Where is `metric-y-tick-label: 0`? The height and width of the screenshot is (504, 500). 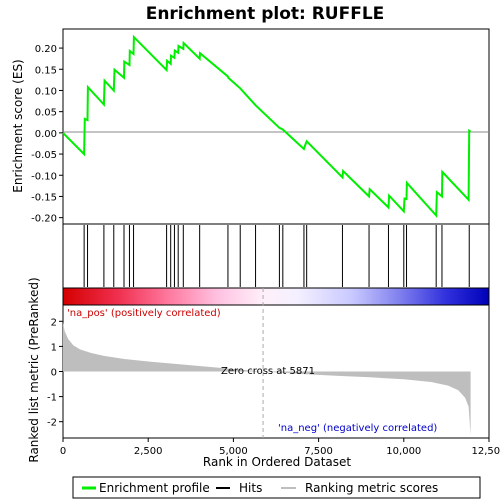
metric-y-tick-label: 0 is located at coordinates (54, 373).